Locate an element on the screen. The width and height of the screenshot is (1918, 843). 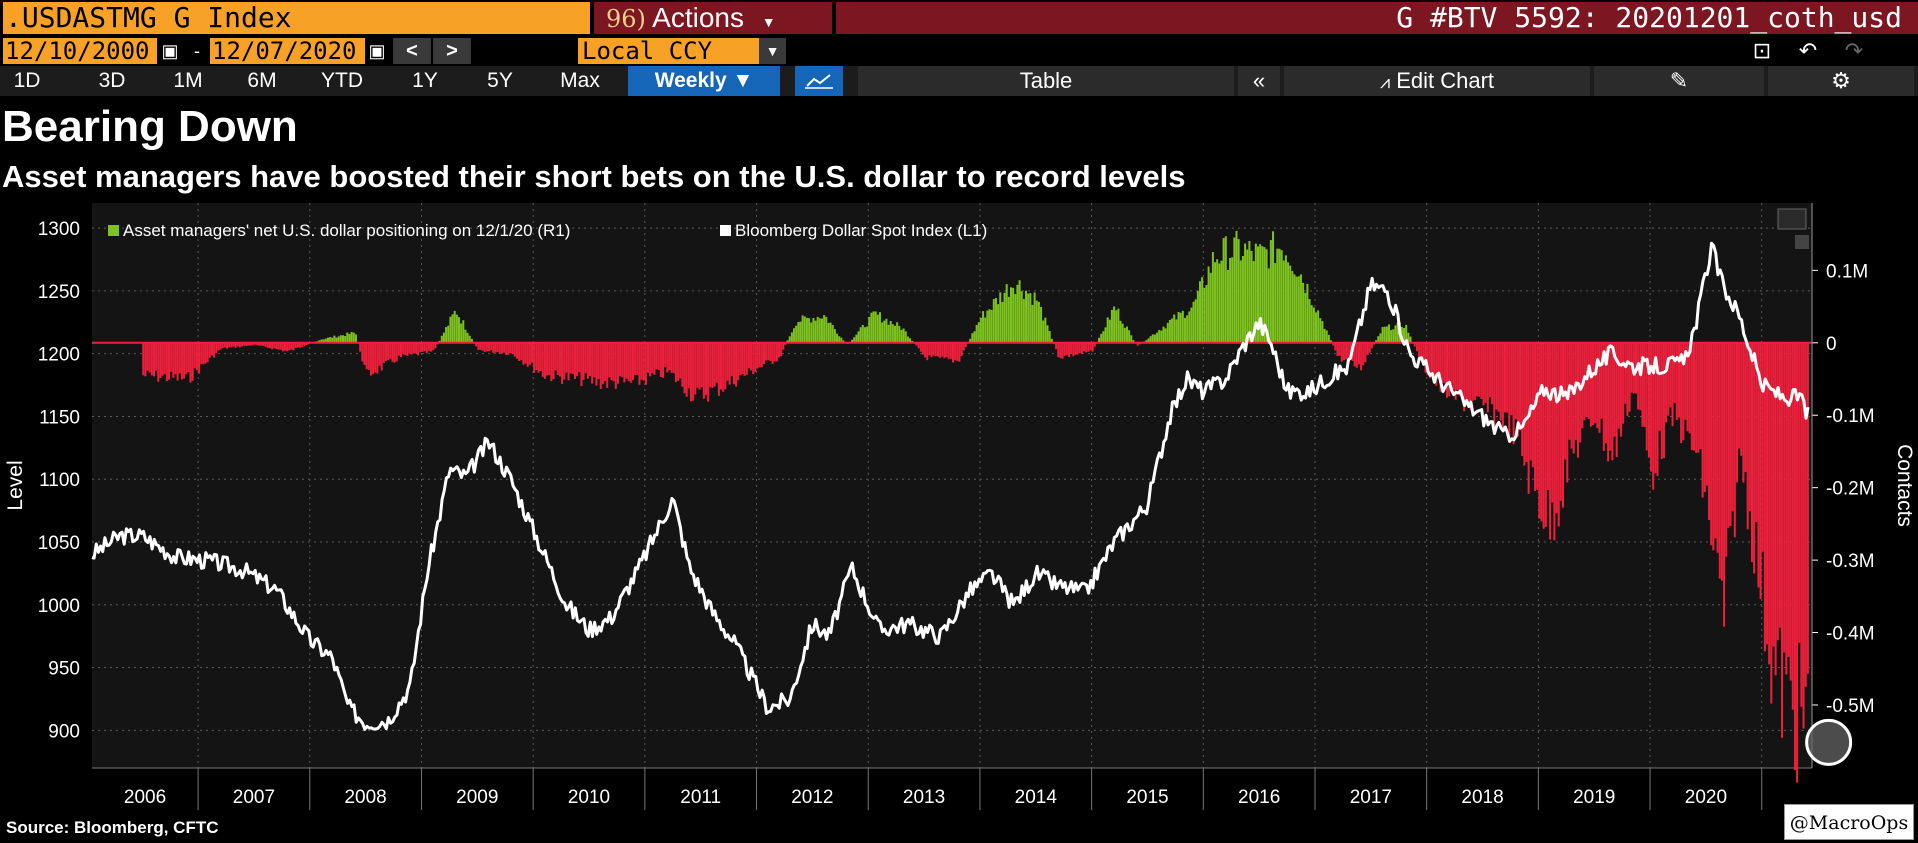
timeframe-max: Max is located at coordinates (580, 80).